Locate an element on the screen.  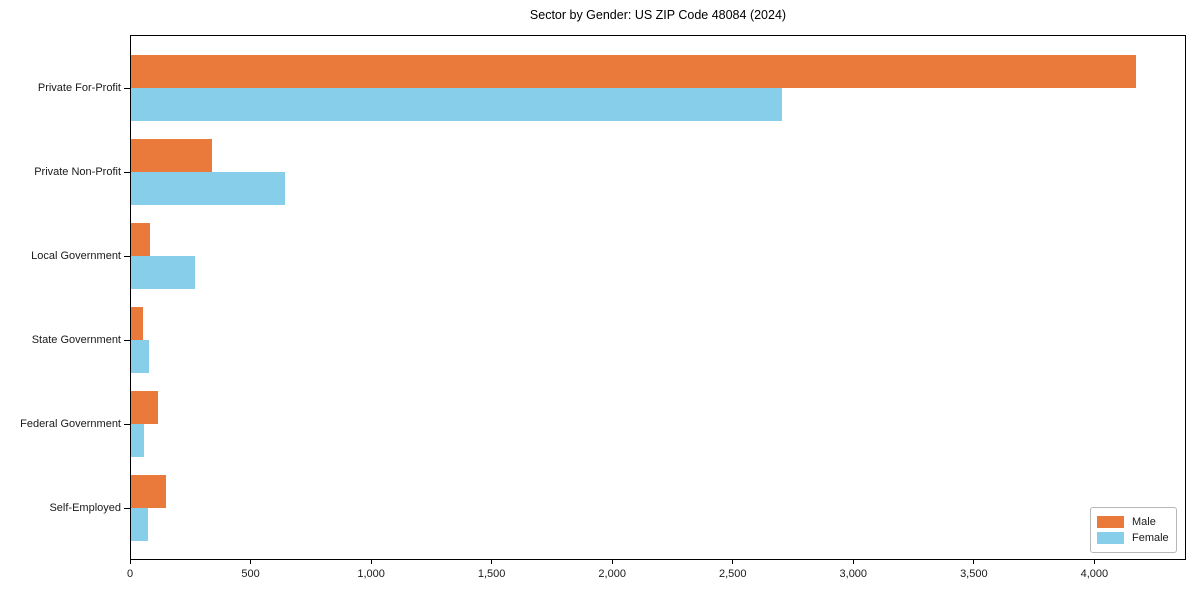
y-axis-tick-local-government is located at coordinates (127, 256).